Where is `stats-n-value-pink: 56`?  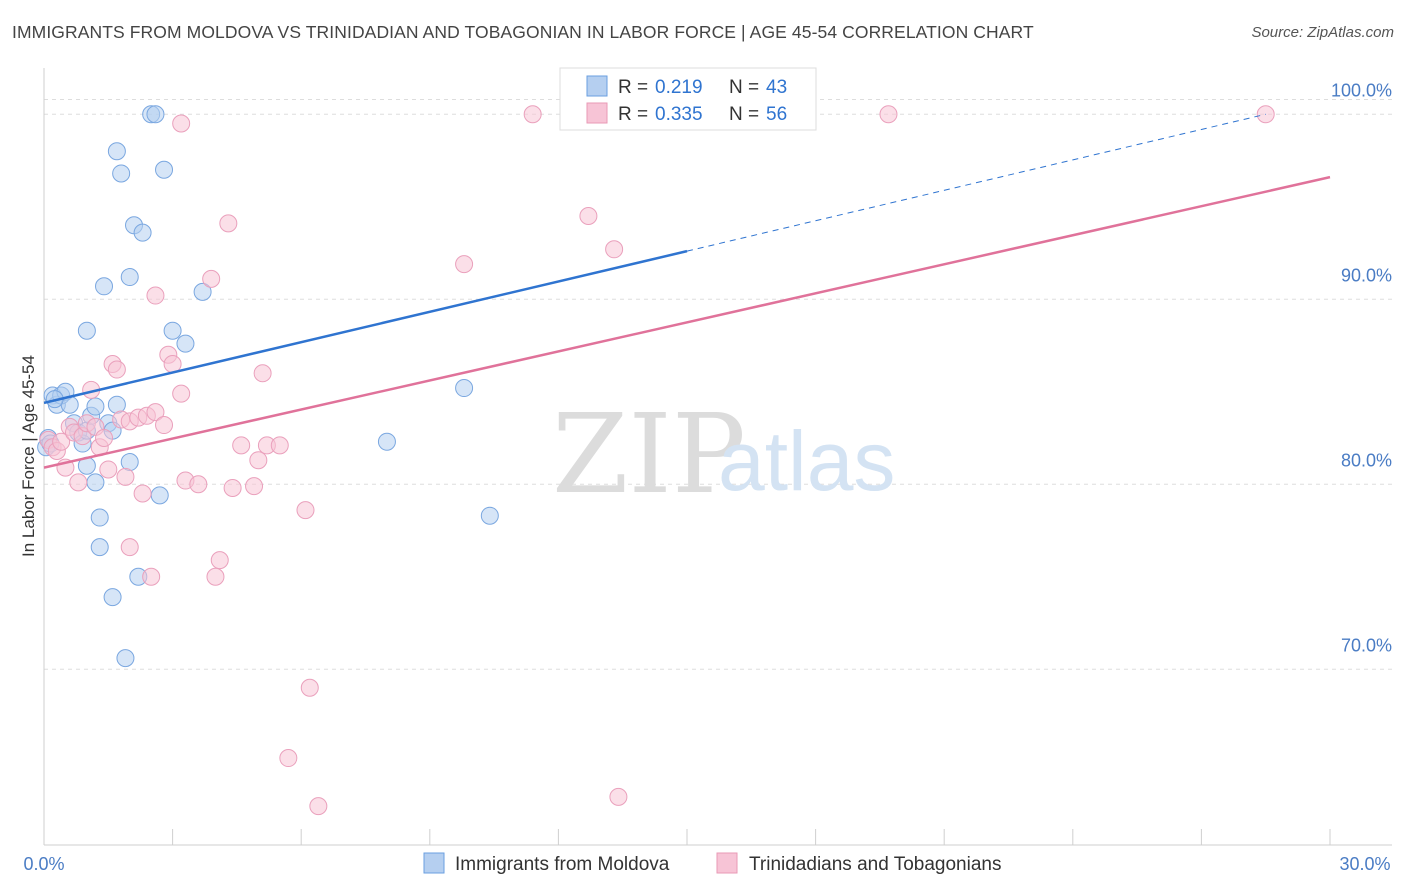
stats-n-value-pink: 56 is located at coordinates (776, 114).